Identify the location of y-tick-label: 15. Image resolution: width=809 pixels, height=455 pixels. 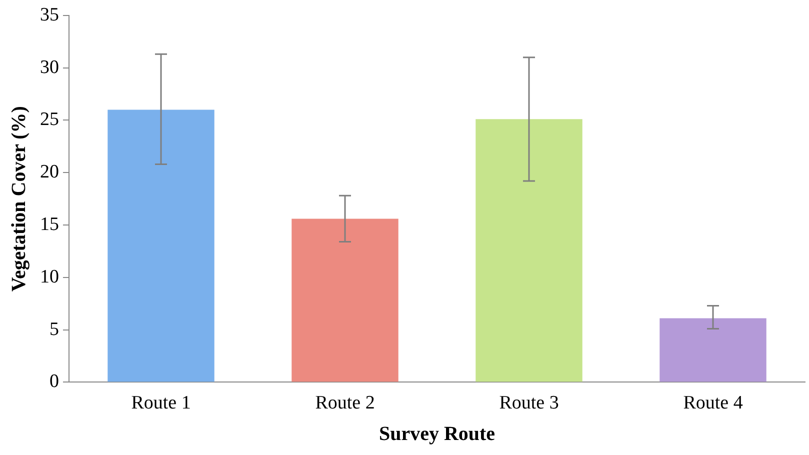
(49, 224).